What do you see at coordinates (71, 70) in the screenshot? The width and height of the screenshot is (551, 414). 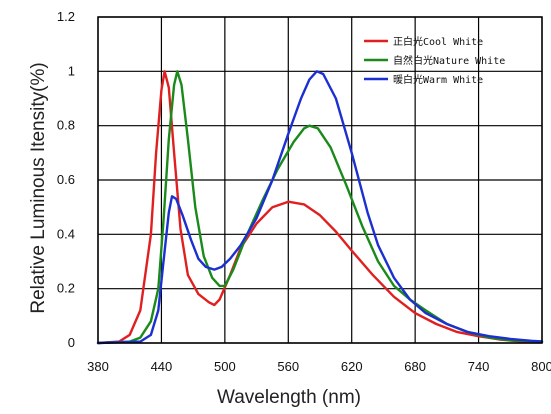 I see `y-tick-label: 1` at bounding box center [71, 70].